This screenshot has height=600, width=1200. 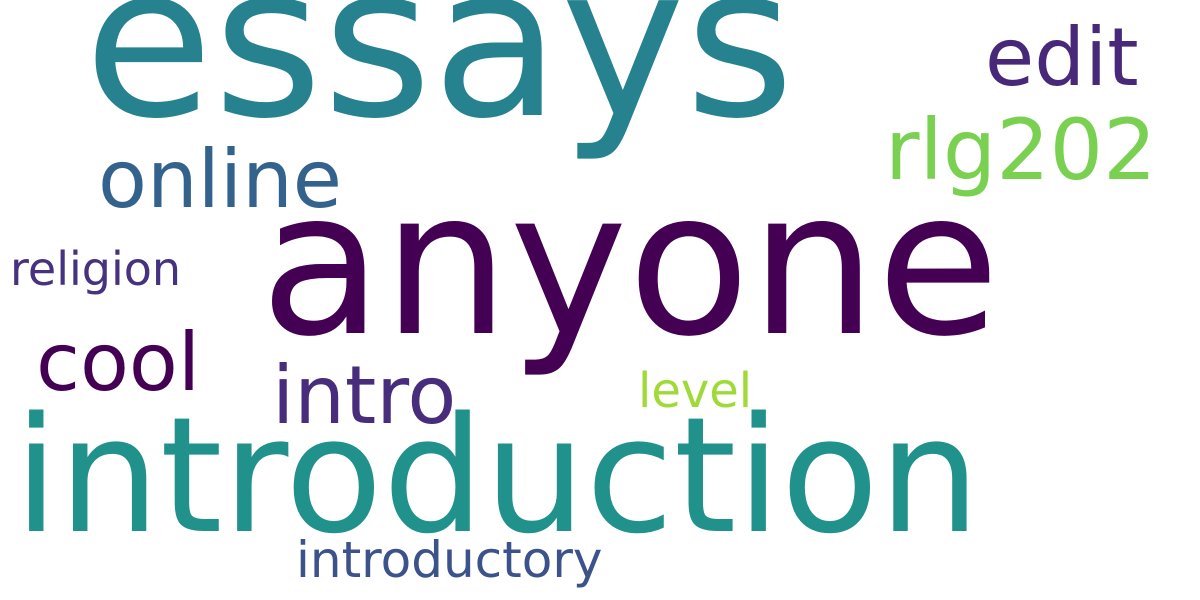 I want to click on word-intro: intro, so click(x=364, y=395).